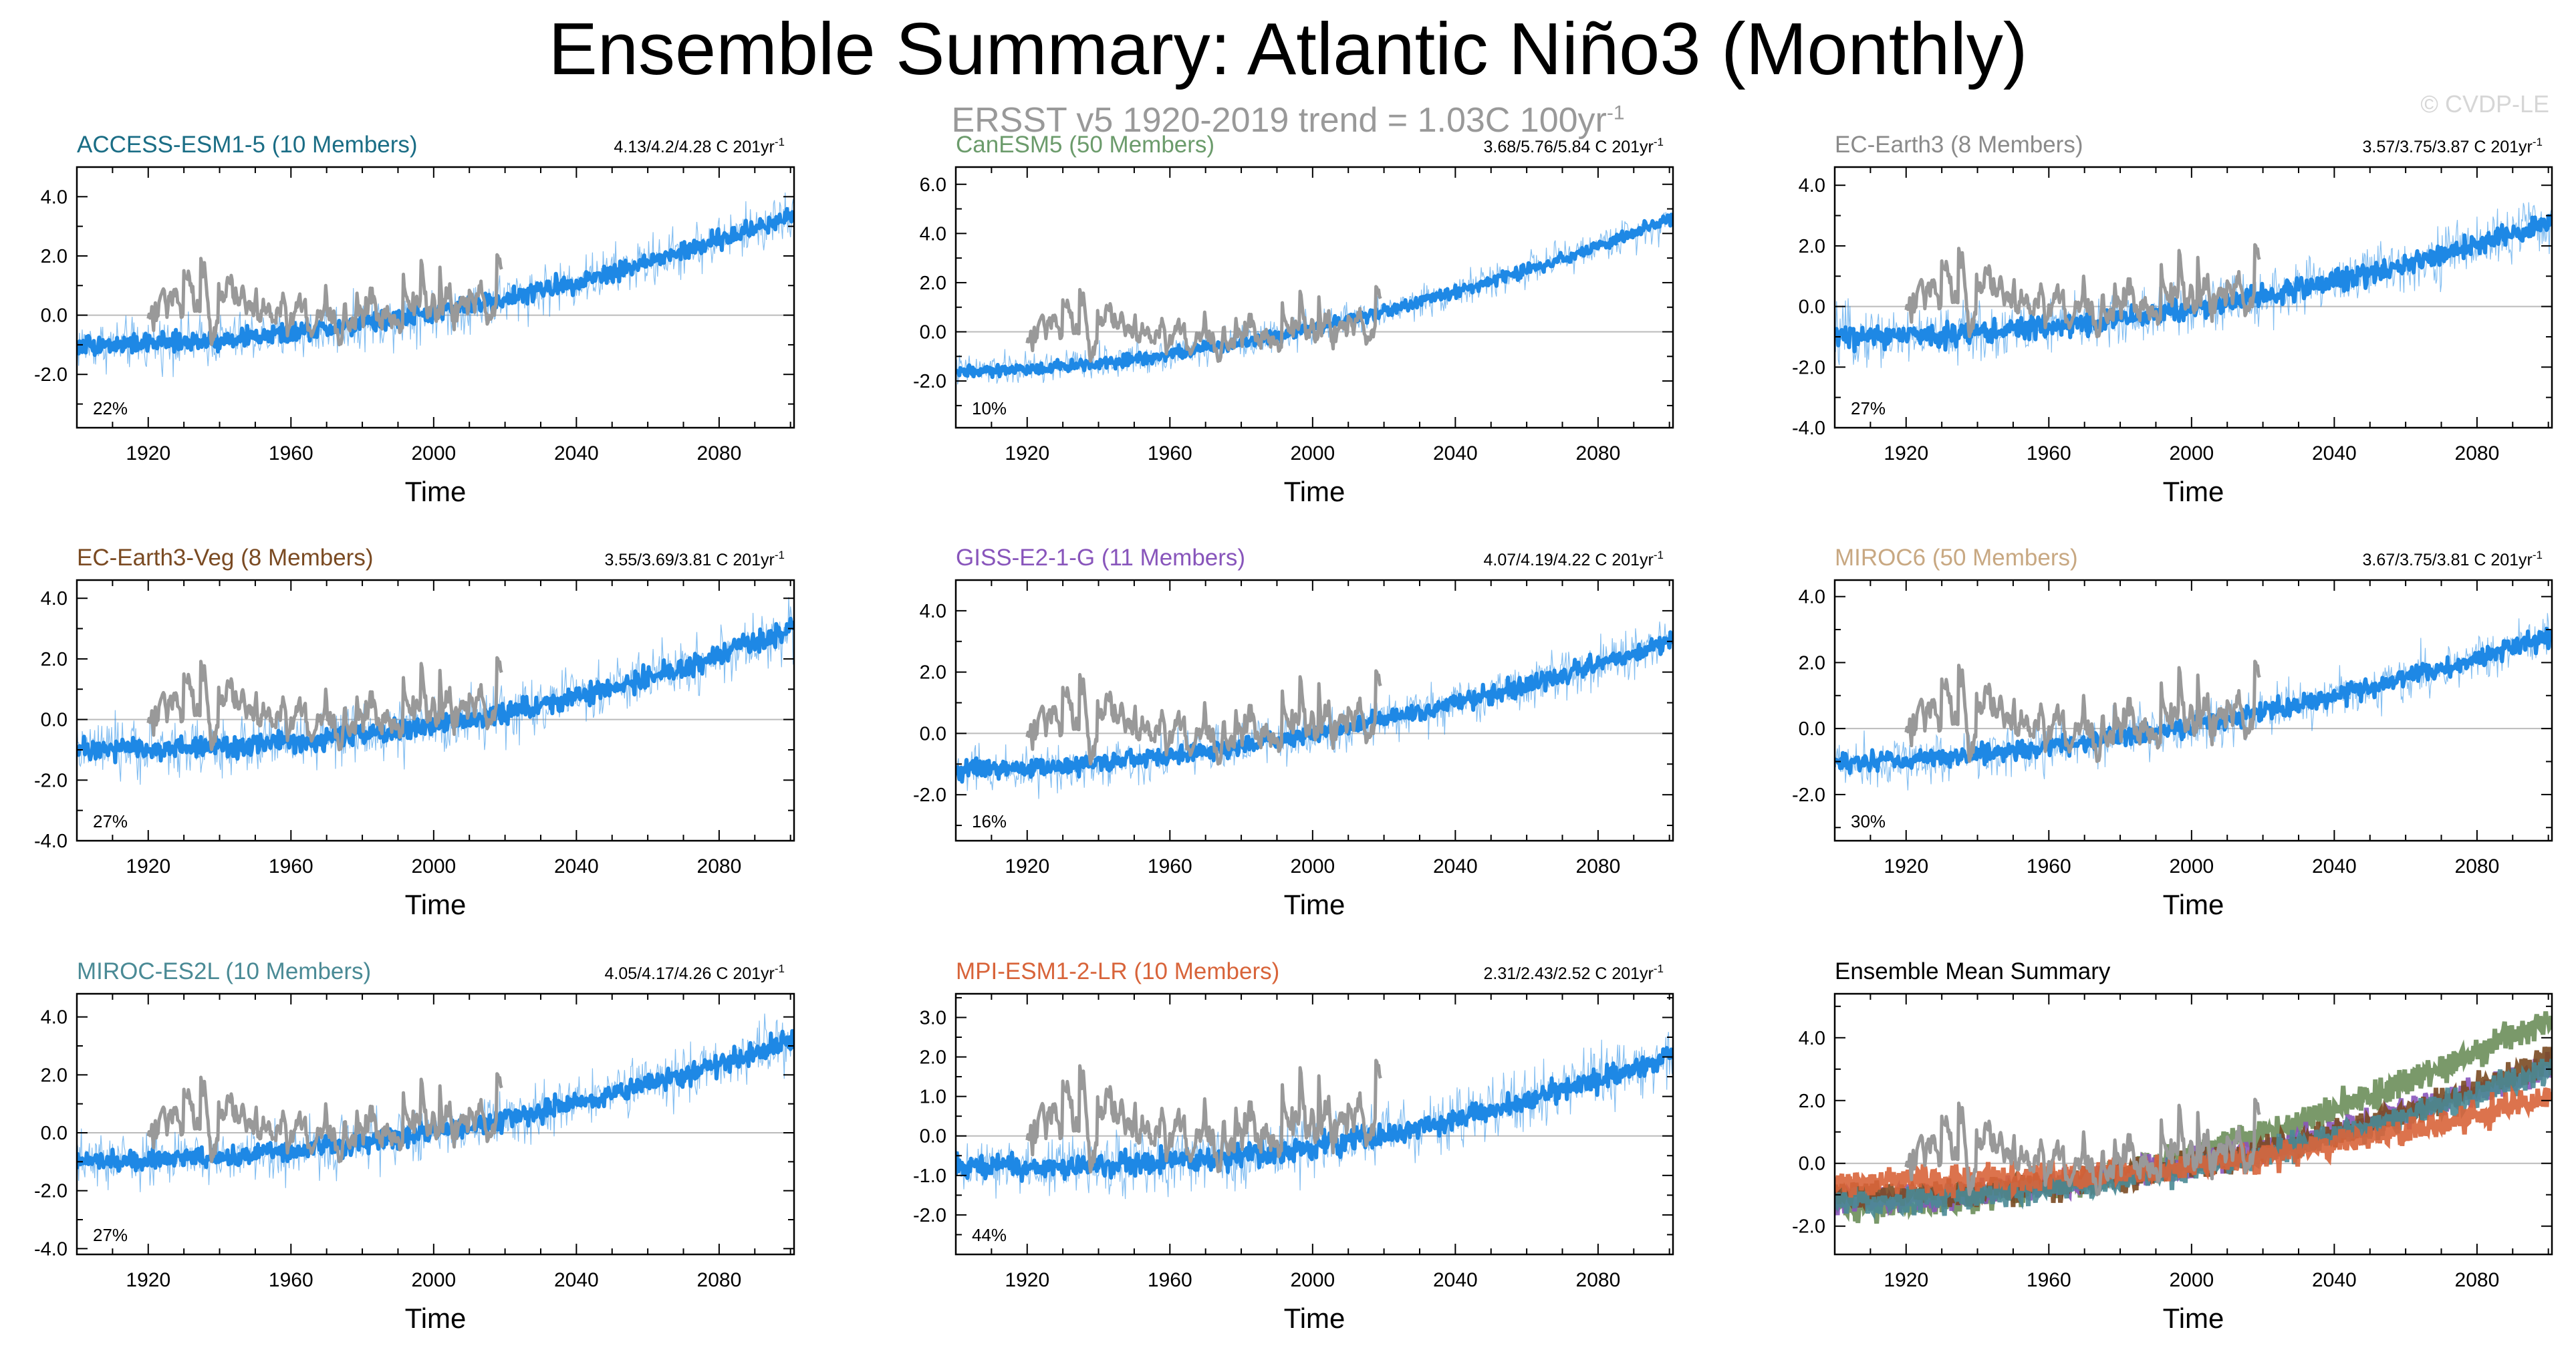  What do you see at coordinates (1100, 558) in the screenshot?
I see `panel-title: GISS-E2-1-G (11 Members)` at bounding box center [1100, 558].